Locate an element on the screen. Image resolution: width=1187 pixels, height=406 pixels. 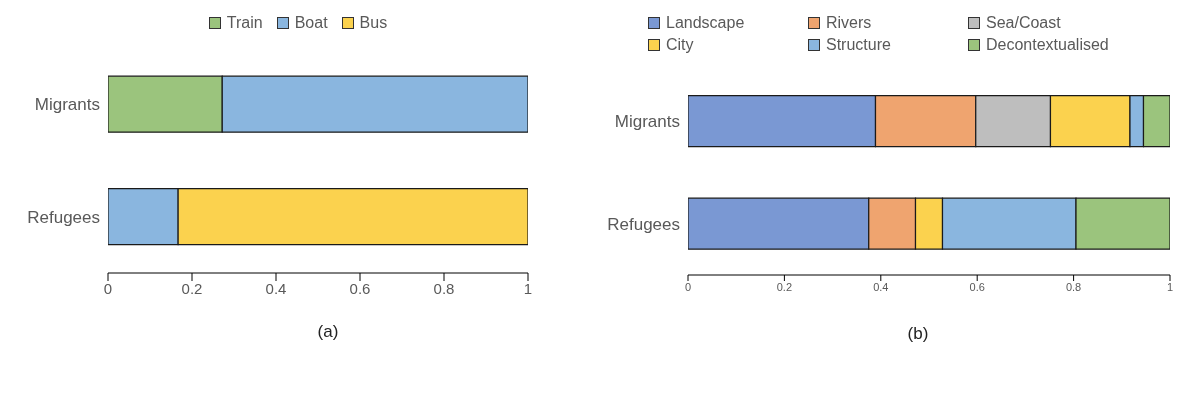
legend-label: Landscape is located at coordinates (705, 23).